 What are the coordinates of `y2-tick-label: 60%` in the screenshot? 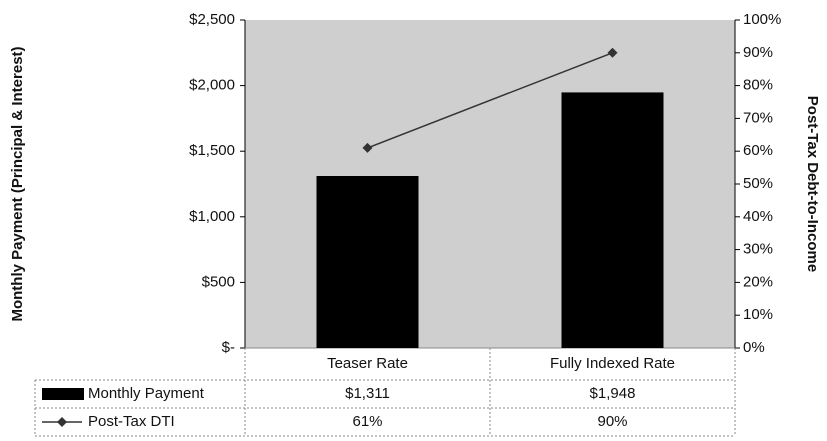 It's located at (758, 150).